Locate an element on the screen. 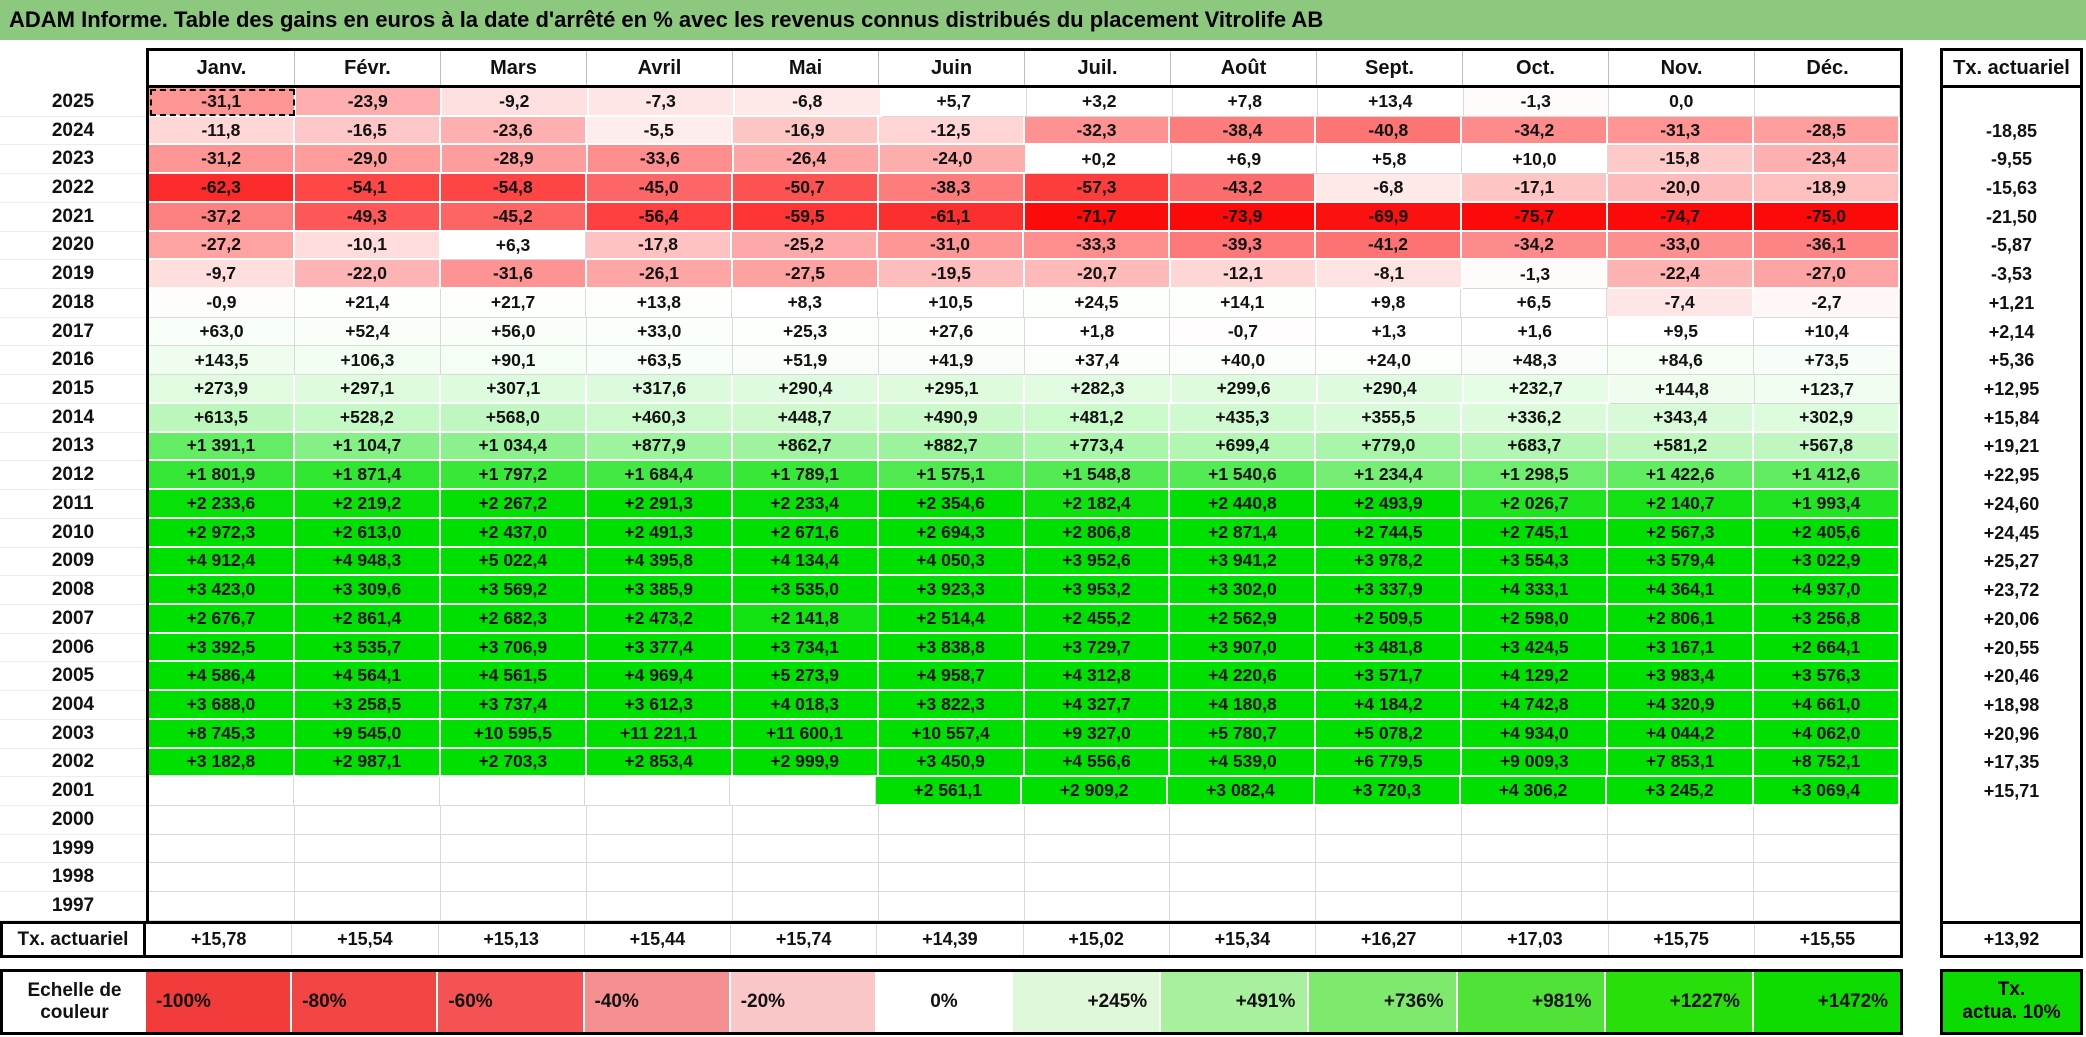 Image resolution: width=2086 pixels, height=1037 pixels. gain-cell: +3 923,3 is located at coordinates (951, 590).